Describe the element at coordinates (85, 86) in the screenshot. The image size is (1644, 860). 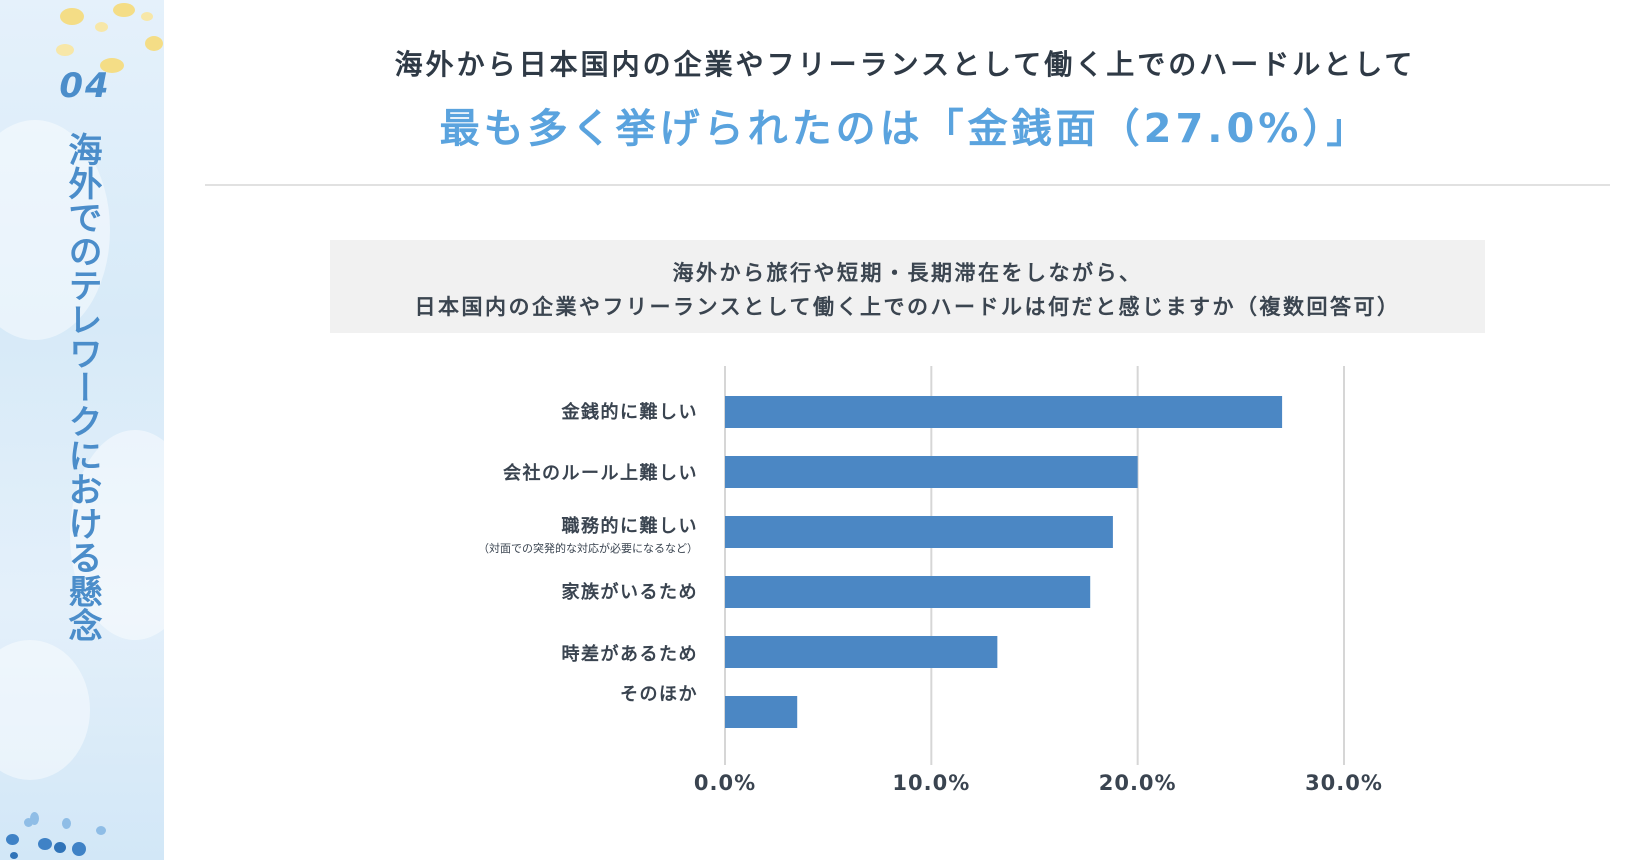
I see `section-number: 04` at that location.